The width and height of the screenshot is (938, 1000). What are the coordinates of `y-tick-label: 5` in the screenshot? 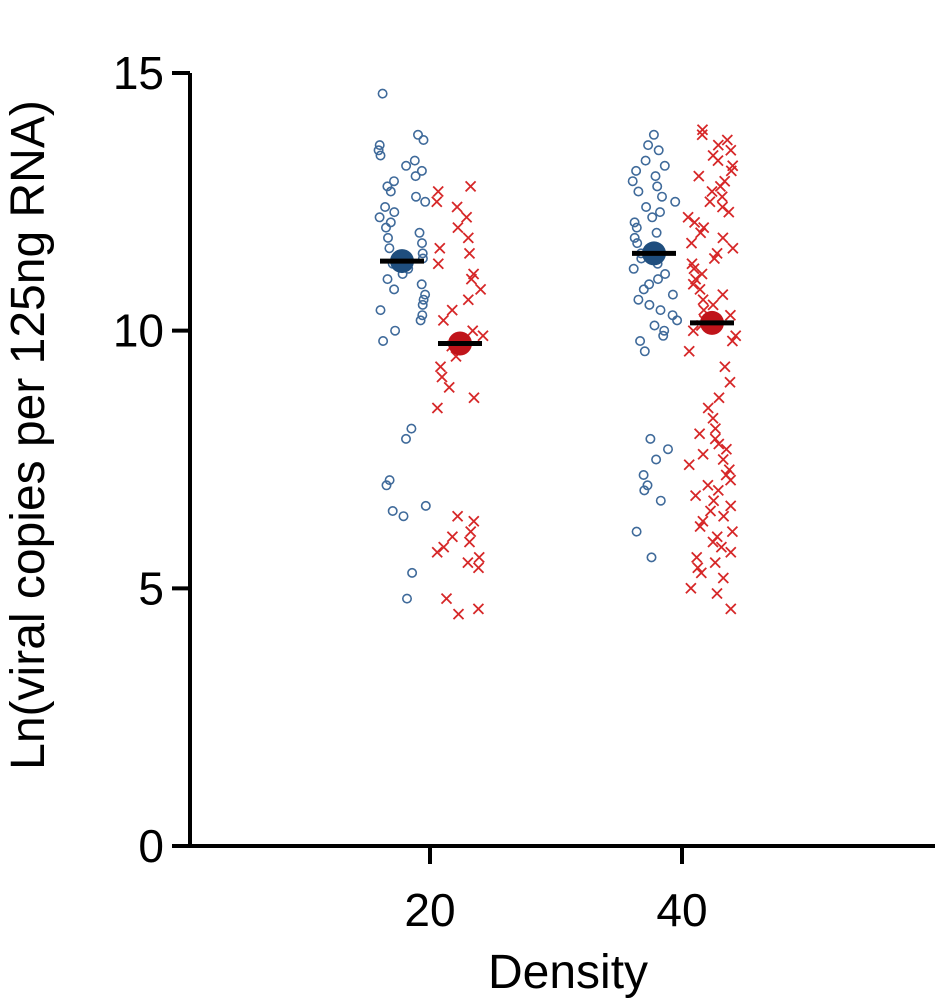 It's located at (151, 588).